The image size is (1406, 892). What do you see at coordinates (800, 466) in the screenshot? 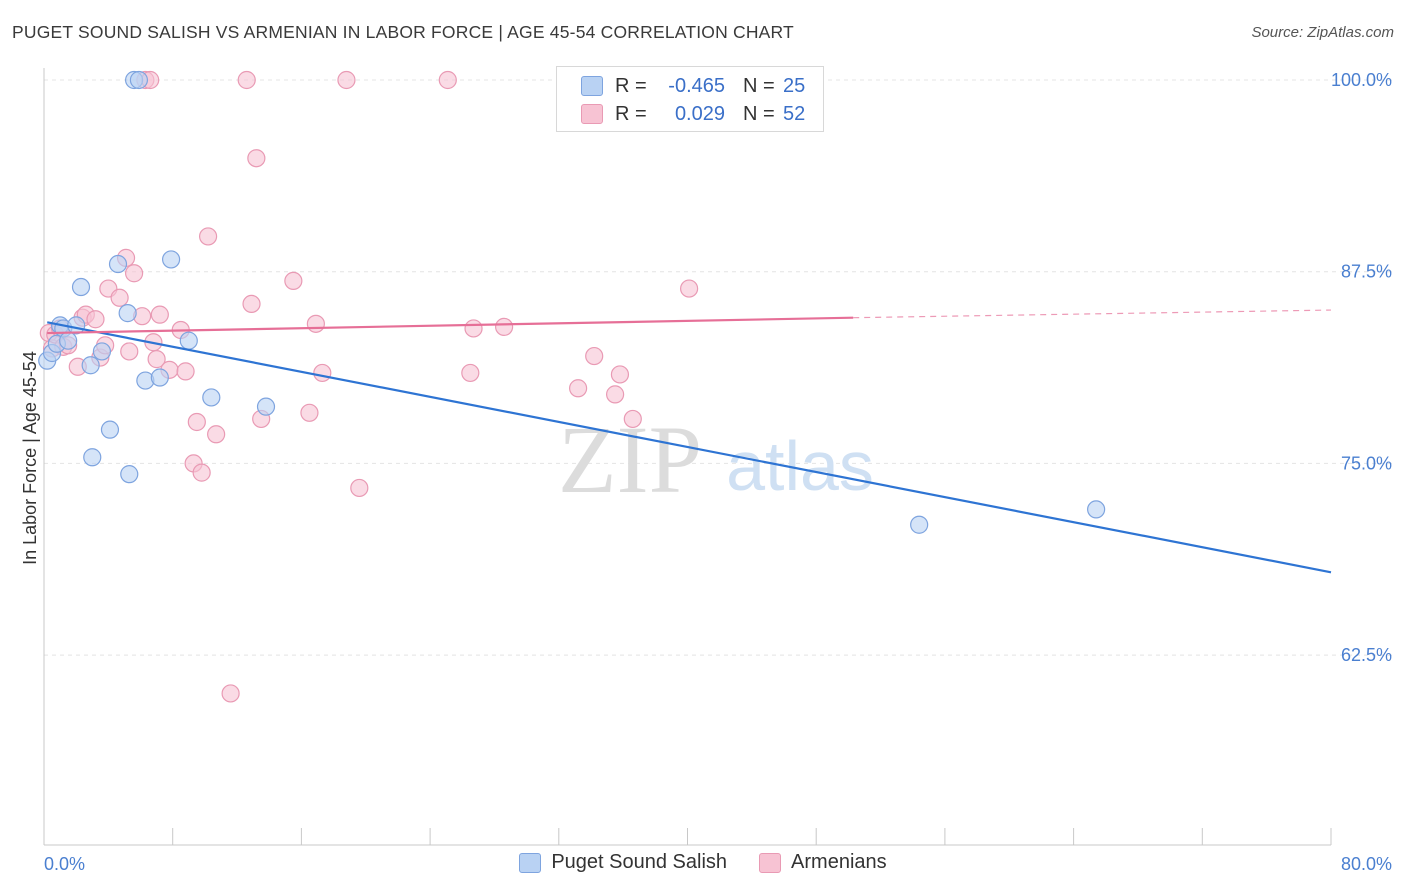
I see `watermark-atlas: atlas` at bounding box center [800, 466].